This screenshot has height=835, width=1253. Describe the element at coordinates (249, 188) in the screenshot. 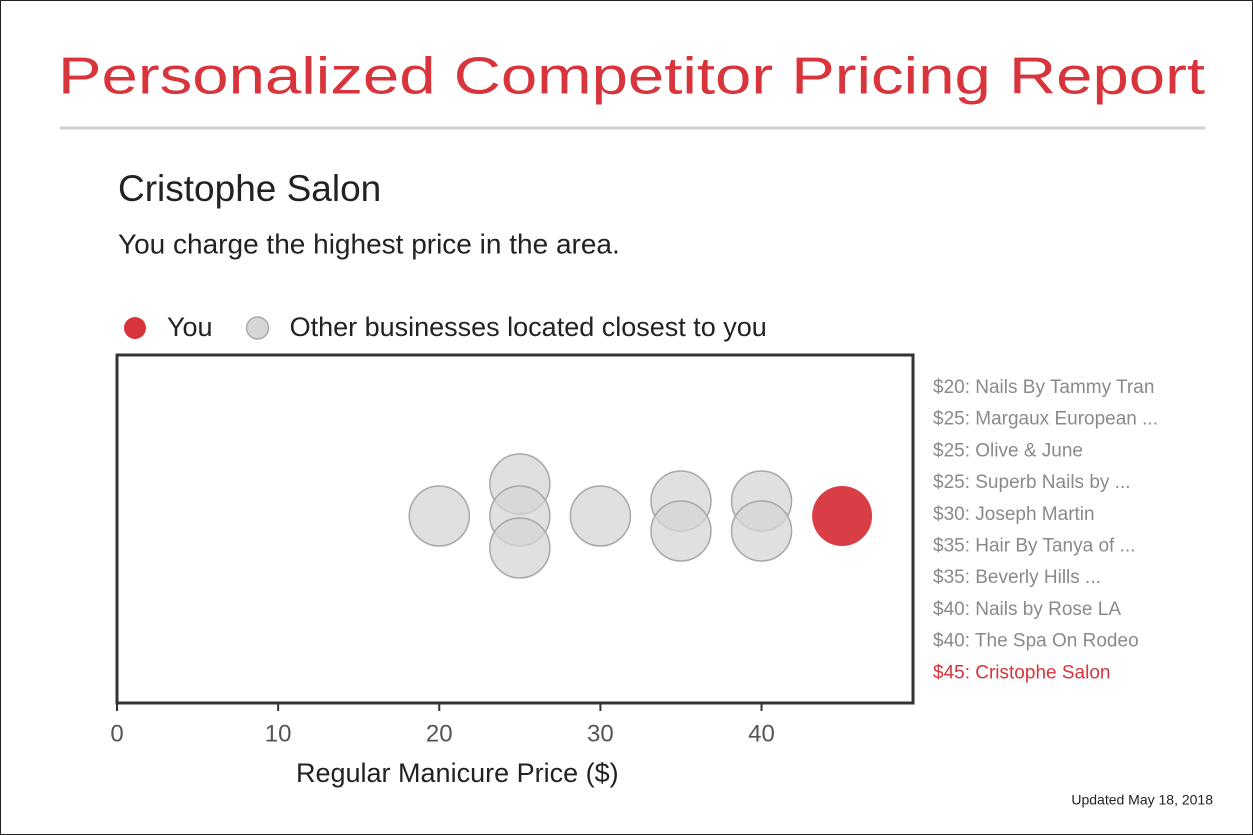

I see `business-name: Cristophe Salon` at that location.